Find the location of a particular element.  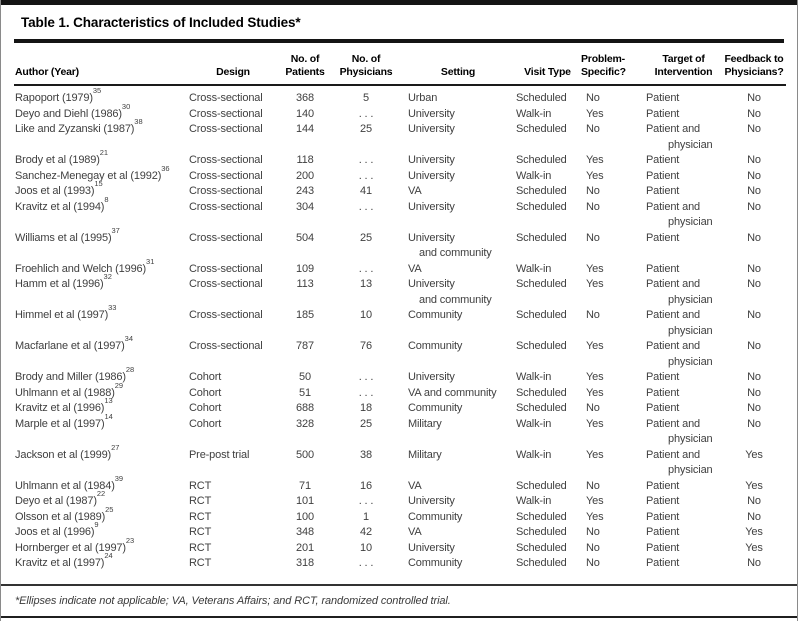

footnote-rule is located at coordinates (399, 585).